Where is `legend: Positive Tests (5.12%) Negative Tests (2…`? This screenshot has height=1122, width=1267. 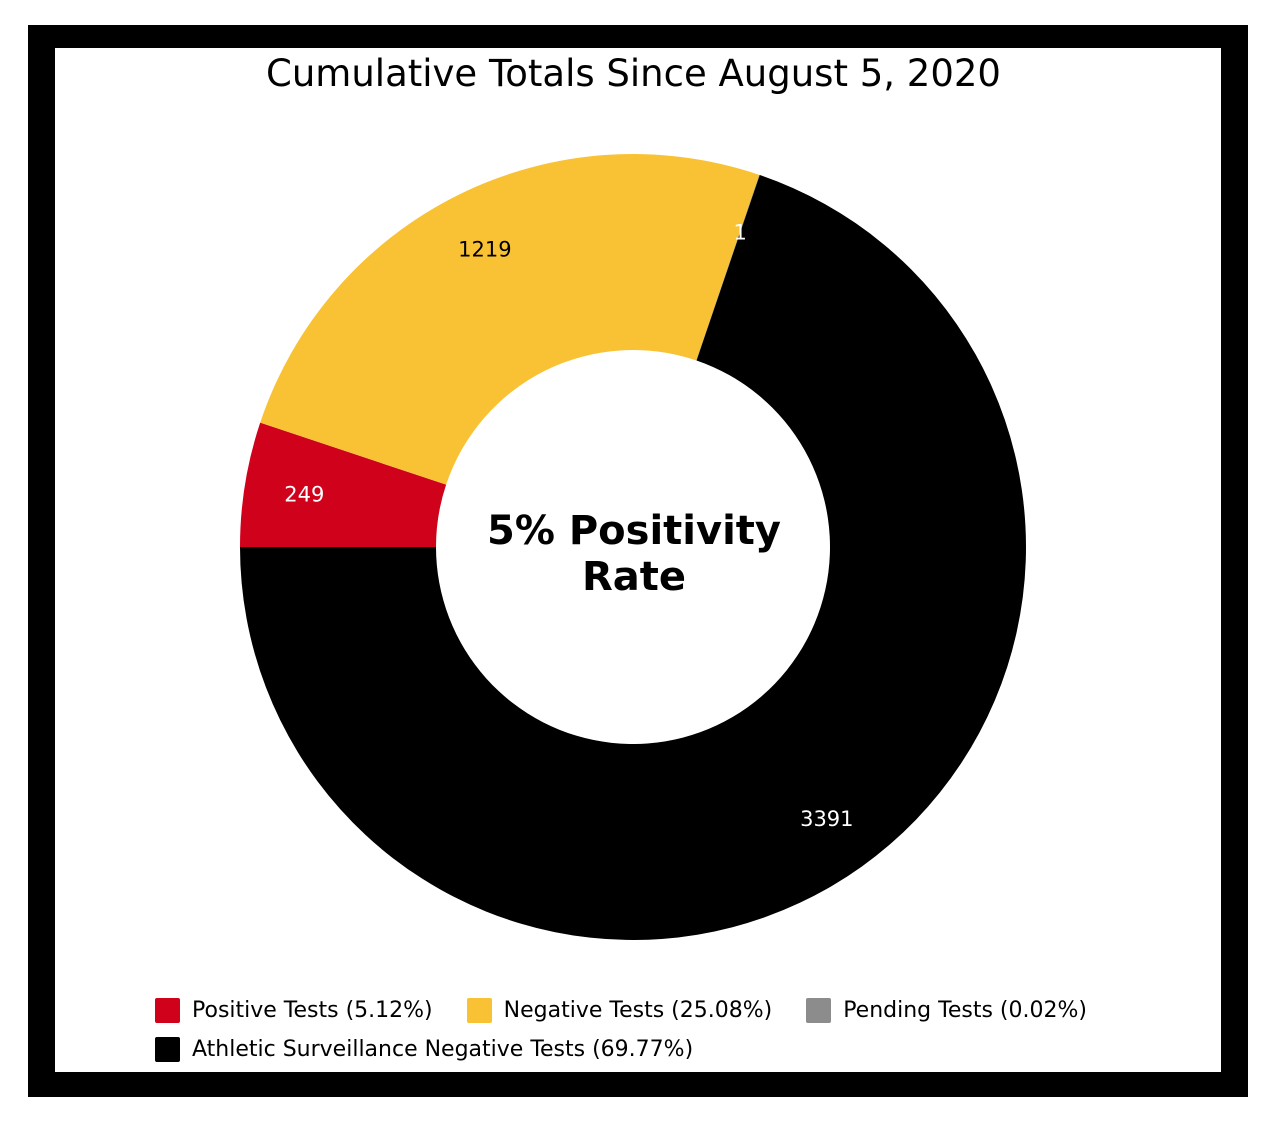 legend: Positive Tests (5.12%) Negative Tests (2… is located at coordinates (655, 1031).